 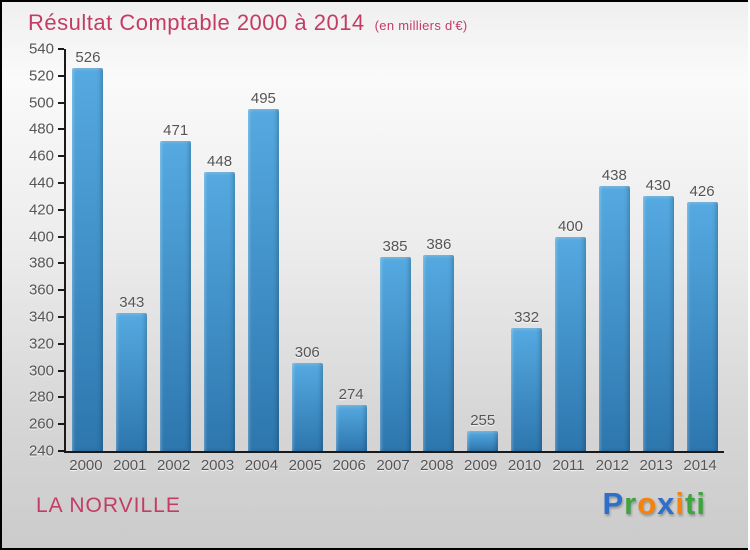 What do you see at coordinates (41, 76) in the screenshot?
I see `y-axis-tick-label: 520` at bounding box center [41, 76].